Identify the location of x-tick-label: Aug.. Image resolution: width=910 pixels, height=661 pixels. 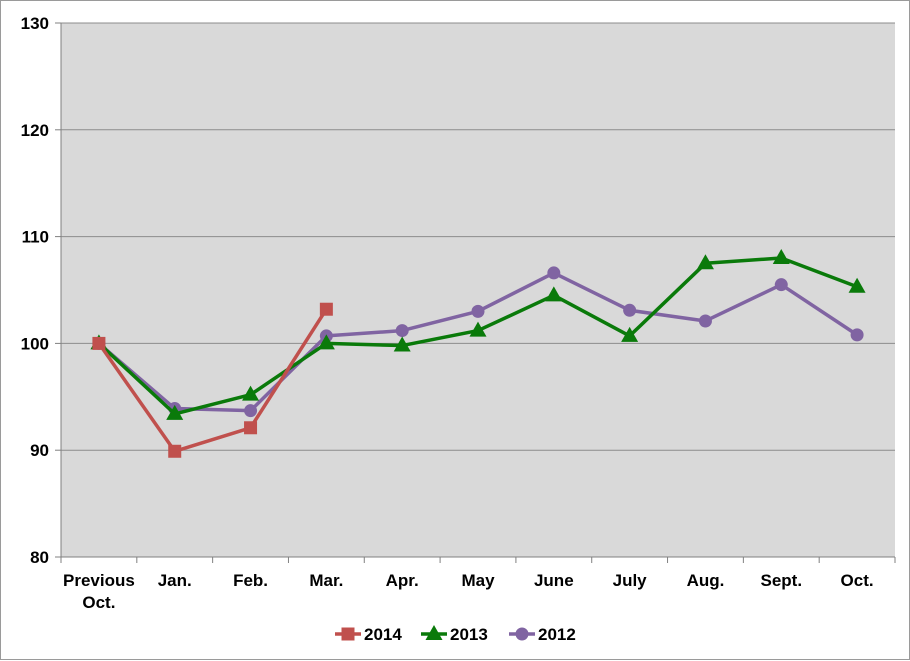
(706, 580).